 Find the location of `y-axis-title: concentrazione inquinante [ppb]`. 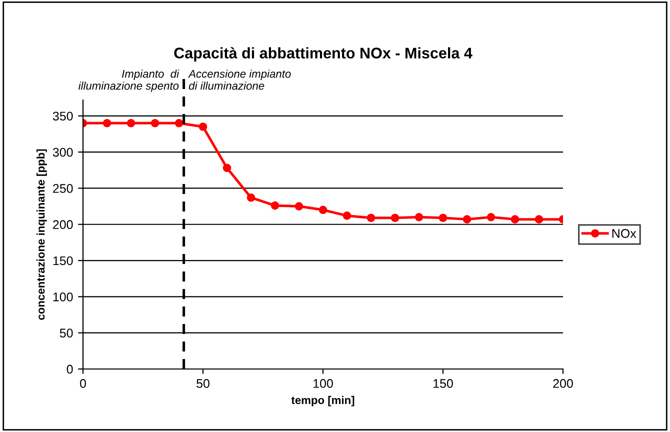

y-axis-title: concentrazione inquinante [ppb] is located at coordinates (41, 234).